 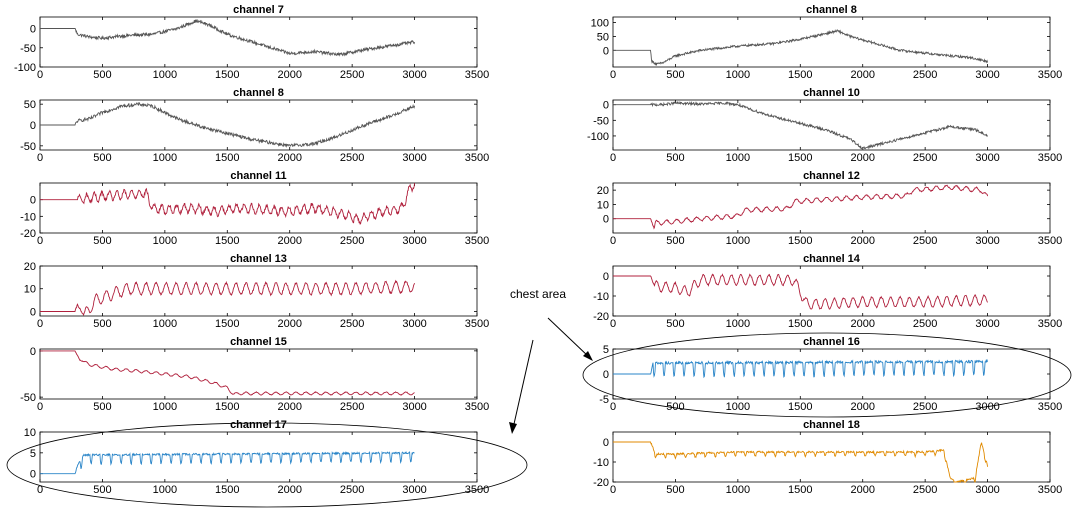 What do you see at coordinates (33, 454) in the screenshot?
I see `y-tick-label: 5` at bounding box center [33, 454].